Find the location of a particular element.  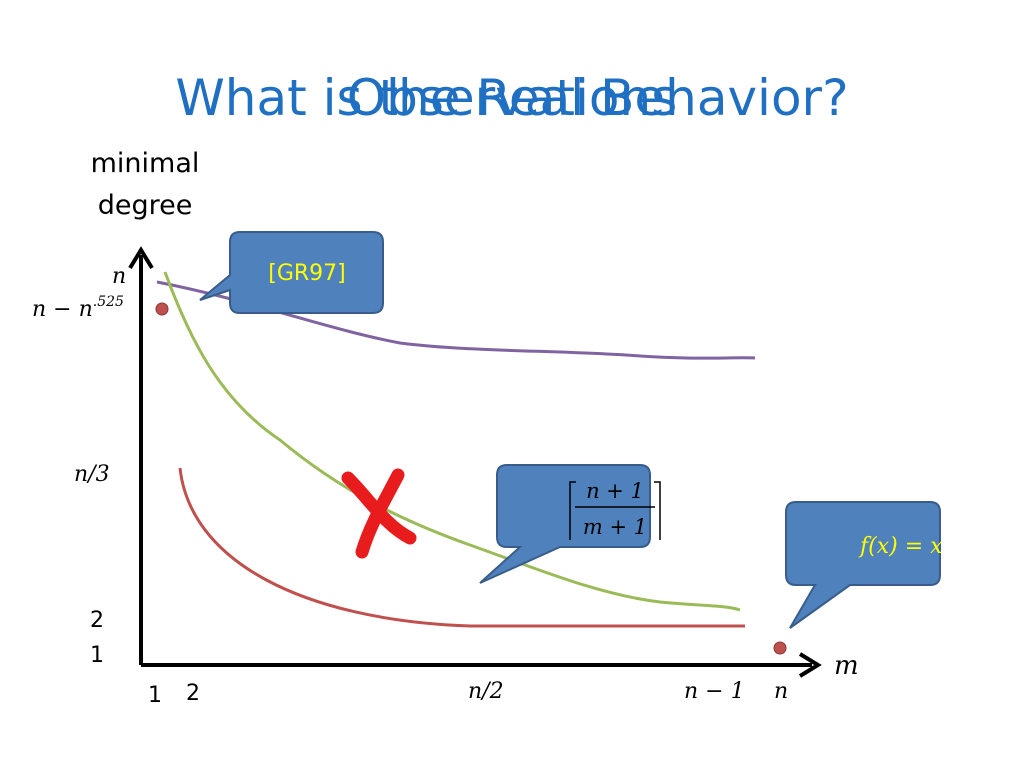

y-tick: n − n.525 is located at coordinates (78, 308).